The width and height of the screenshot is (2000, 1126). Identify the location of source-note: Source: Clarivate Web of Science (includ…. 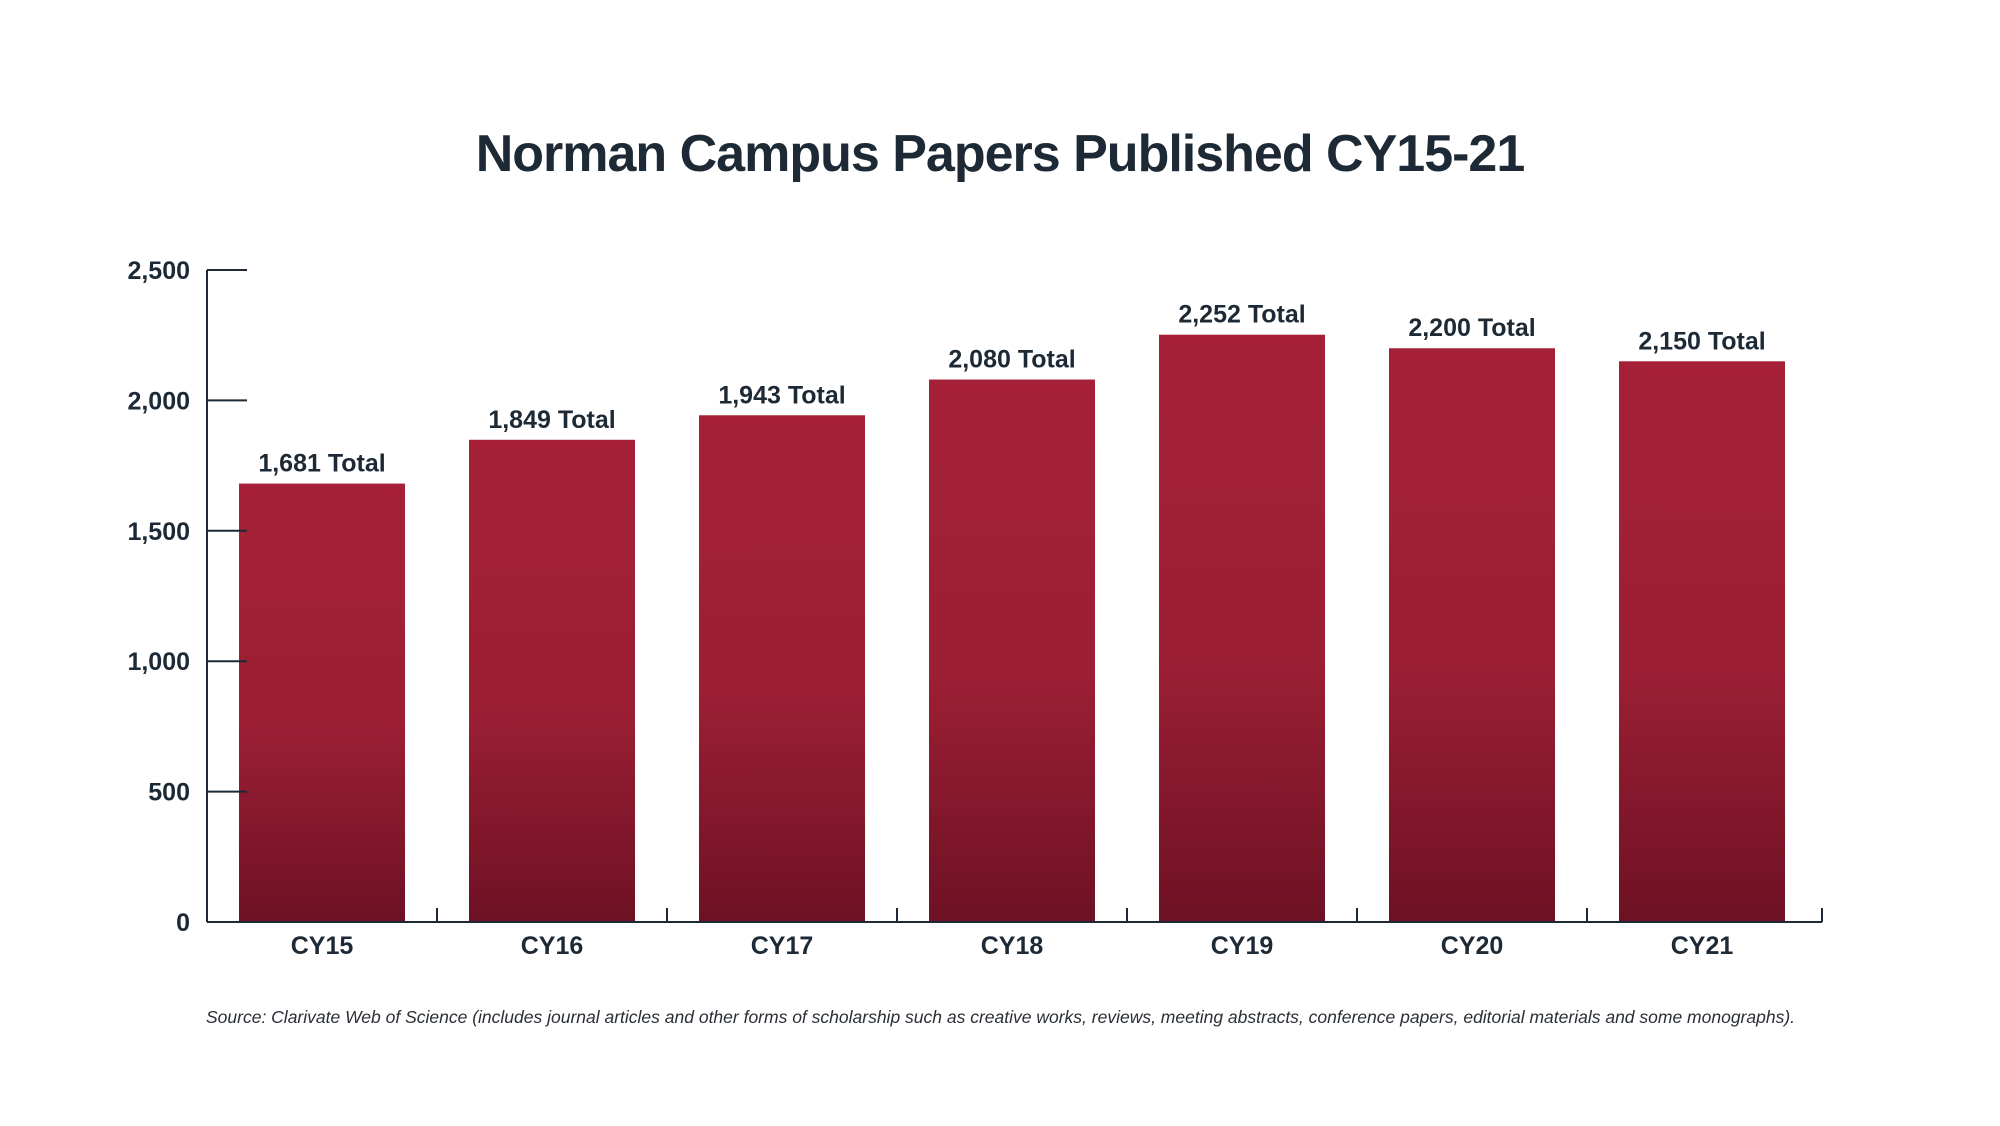
(1001, 1017).